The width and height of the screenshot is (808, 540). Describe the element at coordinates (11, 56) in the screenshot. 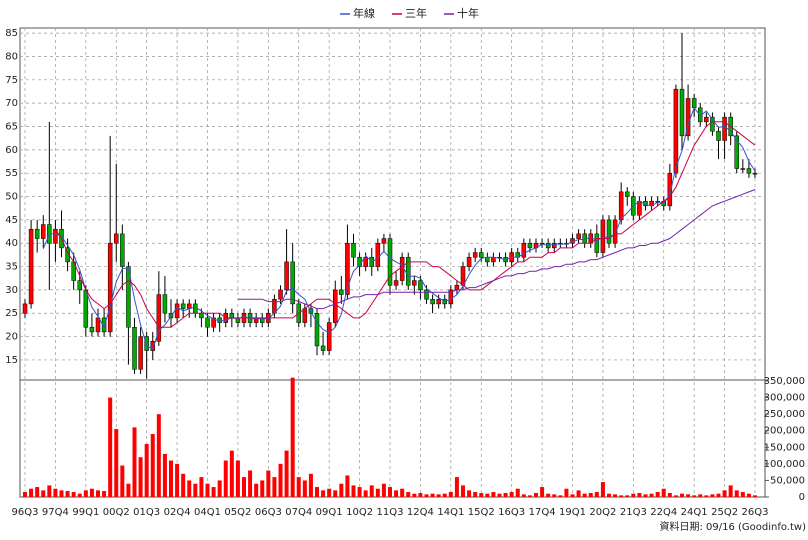

I see `y-tick-label: 80` at that location.